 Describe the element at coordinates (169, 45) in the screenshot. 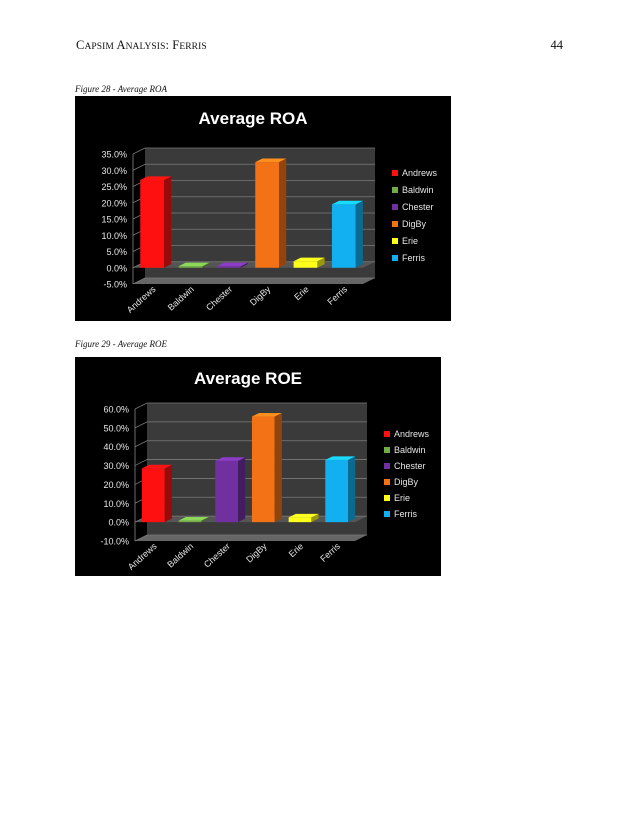

I see `running-head-part: :` at that location.